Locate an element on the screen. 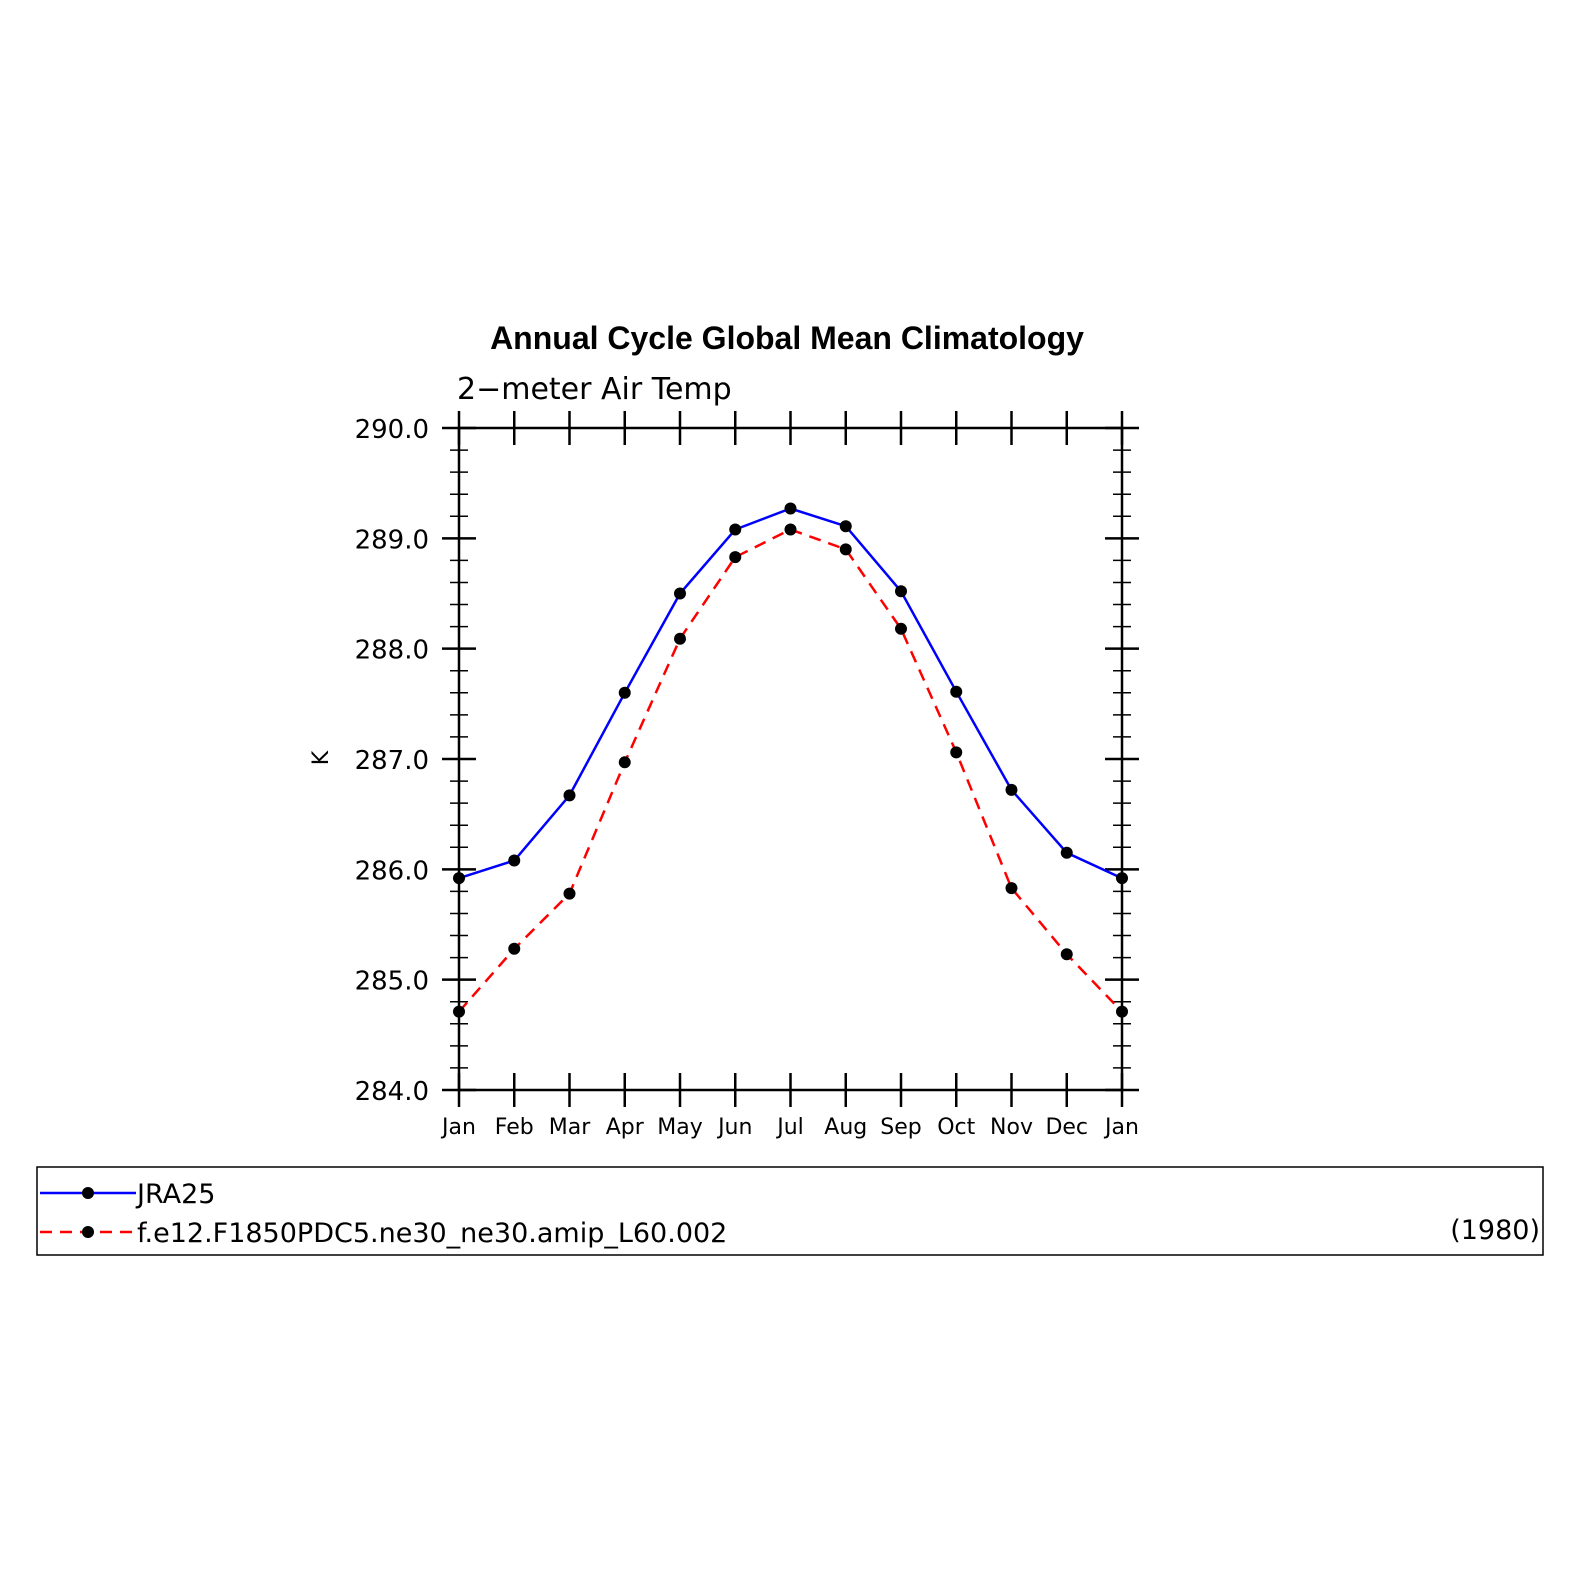 The image size is (1575, 1575). y-tick-label: 286.0 is located at coordinates (392, 871).